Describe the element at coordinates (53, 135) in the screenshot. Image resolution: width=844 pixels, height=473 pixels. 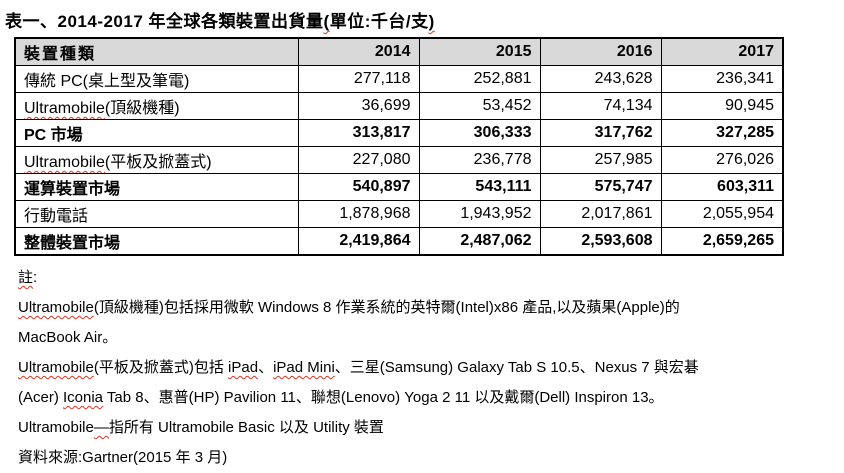
I see `device-type-text: PC 市場` at that location.